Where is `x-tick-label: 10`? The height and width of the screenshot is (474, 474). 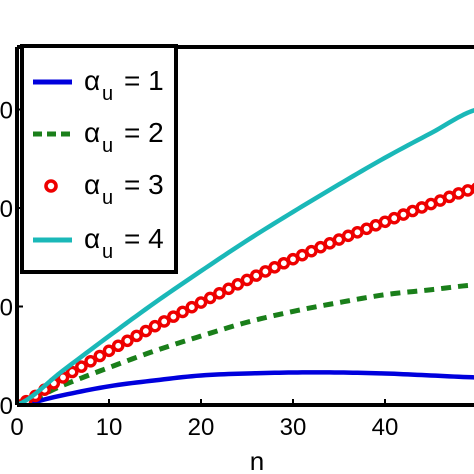 x-tick-label: 10 is located at coordinates (109, 427).